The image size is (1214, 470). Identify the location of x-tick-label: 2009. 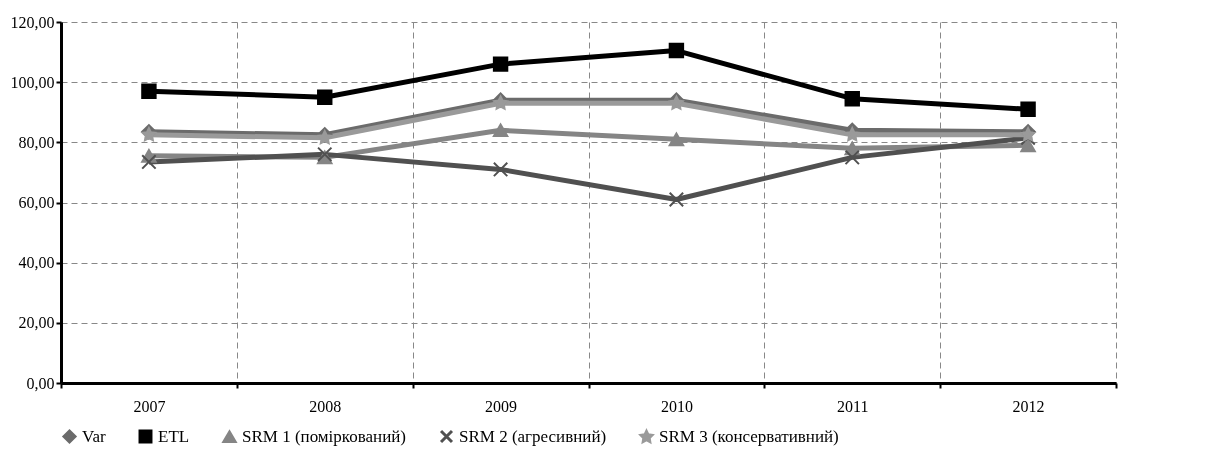
(501, 406).